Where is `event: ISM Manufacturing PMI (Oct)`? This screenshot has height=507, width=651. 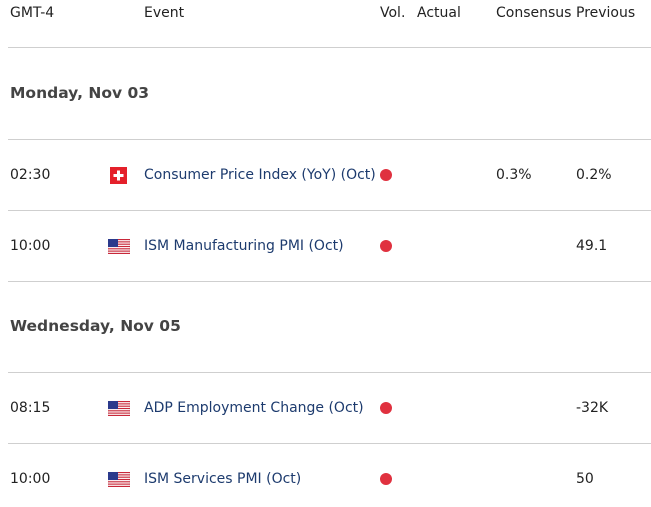 event: ISM Manufacturing PMI (Oct) is located at coordinates (244, 246).